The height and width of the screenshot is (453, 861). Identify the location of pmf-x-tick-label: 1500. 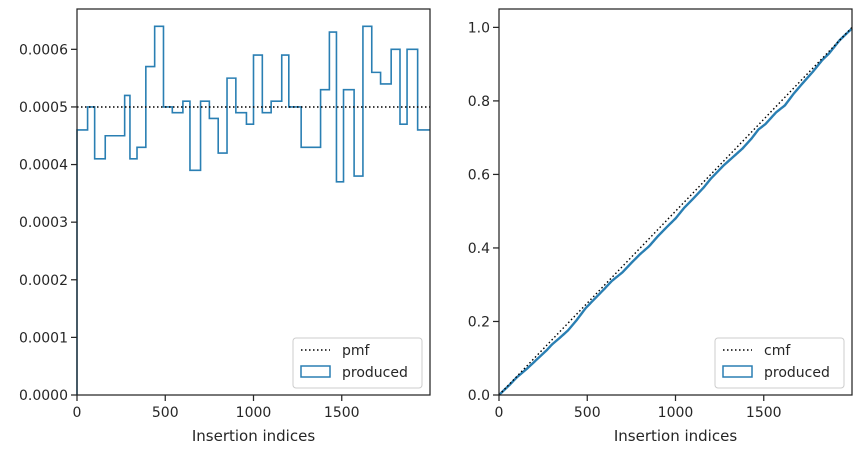
(342, 413).